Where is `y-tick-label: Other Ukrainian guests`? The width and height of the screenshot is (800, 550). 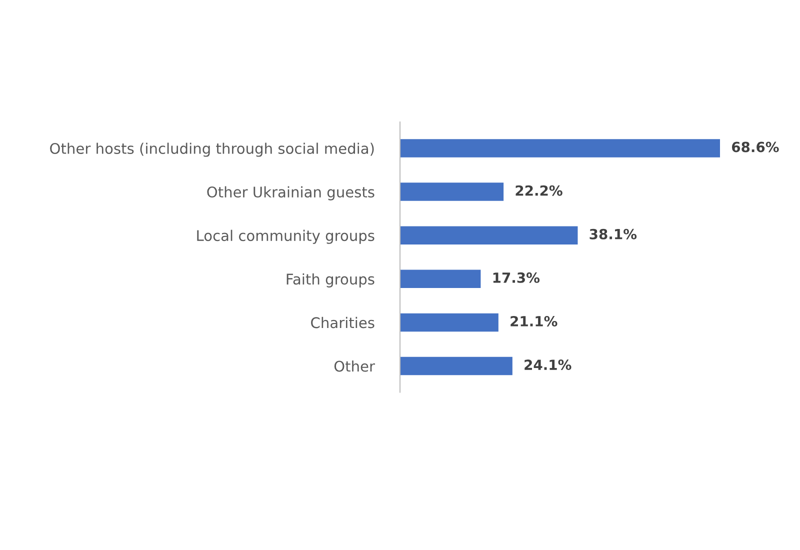 y-tick-label: Other Ukrainian guests is located at coordinates (290, 193).